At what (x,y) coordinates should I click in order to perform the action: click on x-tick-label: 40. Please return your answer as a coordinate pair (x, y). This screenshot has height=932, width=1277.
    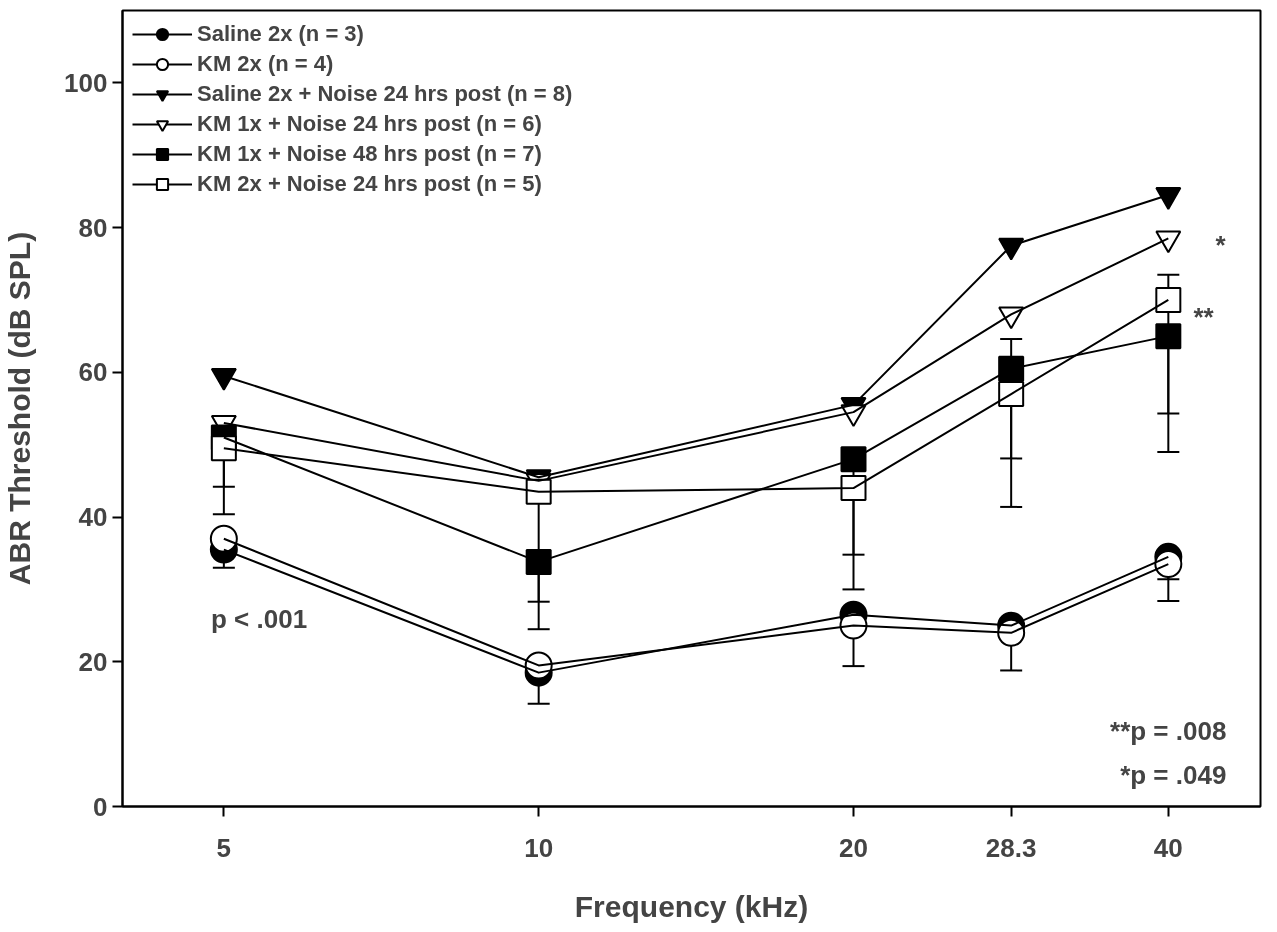
    Looking at the image, I should click on (1168, 847).